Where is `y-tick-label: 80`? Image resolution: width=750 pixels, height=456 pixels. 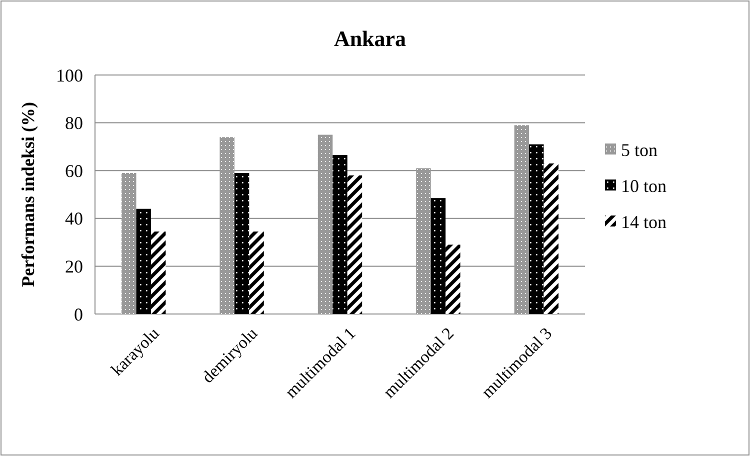 y-tick-label: 80 is located at coordinates (74, 123).